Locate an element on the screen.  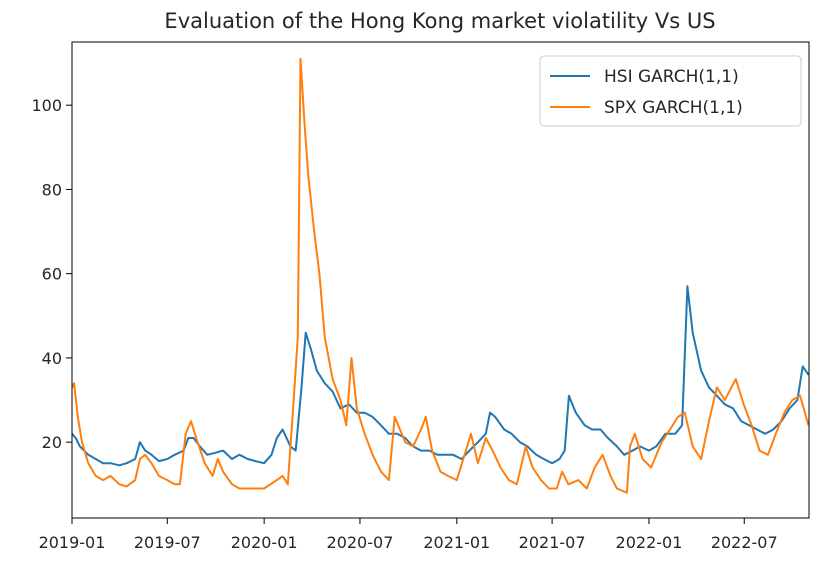
legend-box is located at coordinates (670, 91).